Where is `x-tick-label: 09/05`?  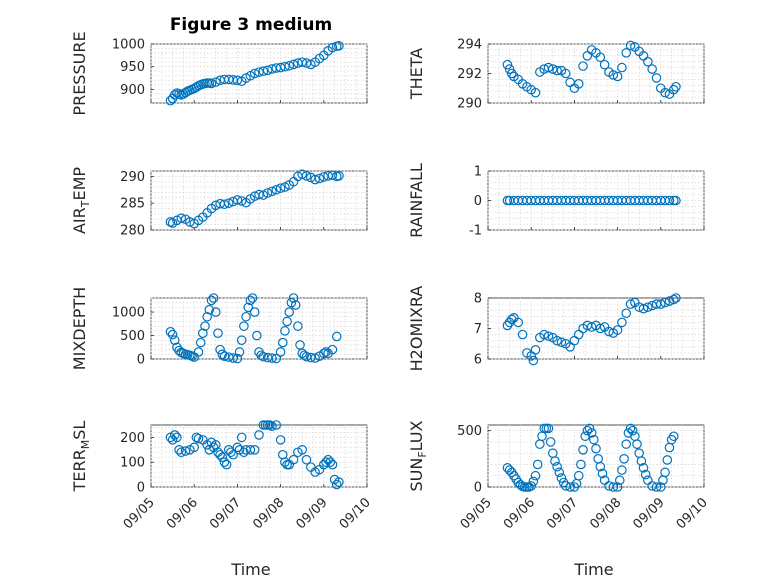
x-tick-label: 09/05 is located at coordinates (139, 513).